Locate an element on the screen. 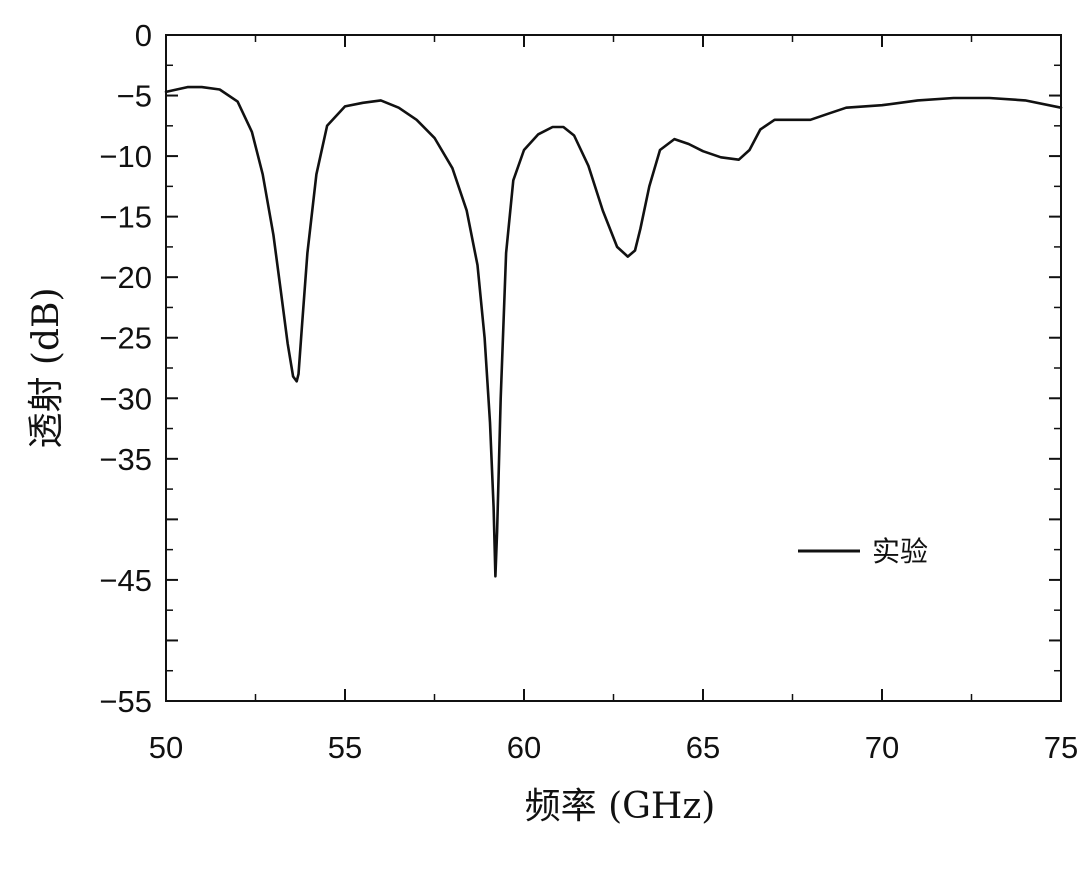 The height and width of the screenshot is (888, 1080). y-tick-label: −55 is located at coordinates (125, 701).